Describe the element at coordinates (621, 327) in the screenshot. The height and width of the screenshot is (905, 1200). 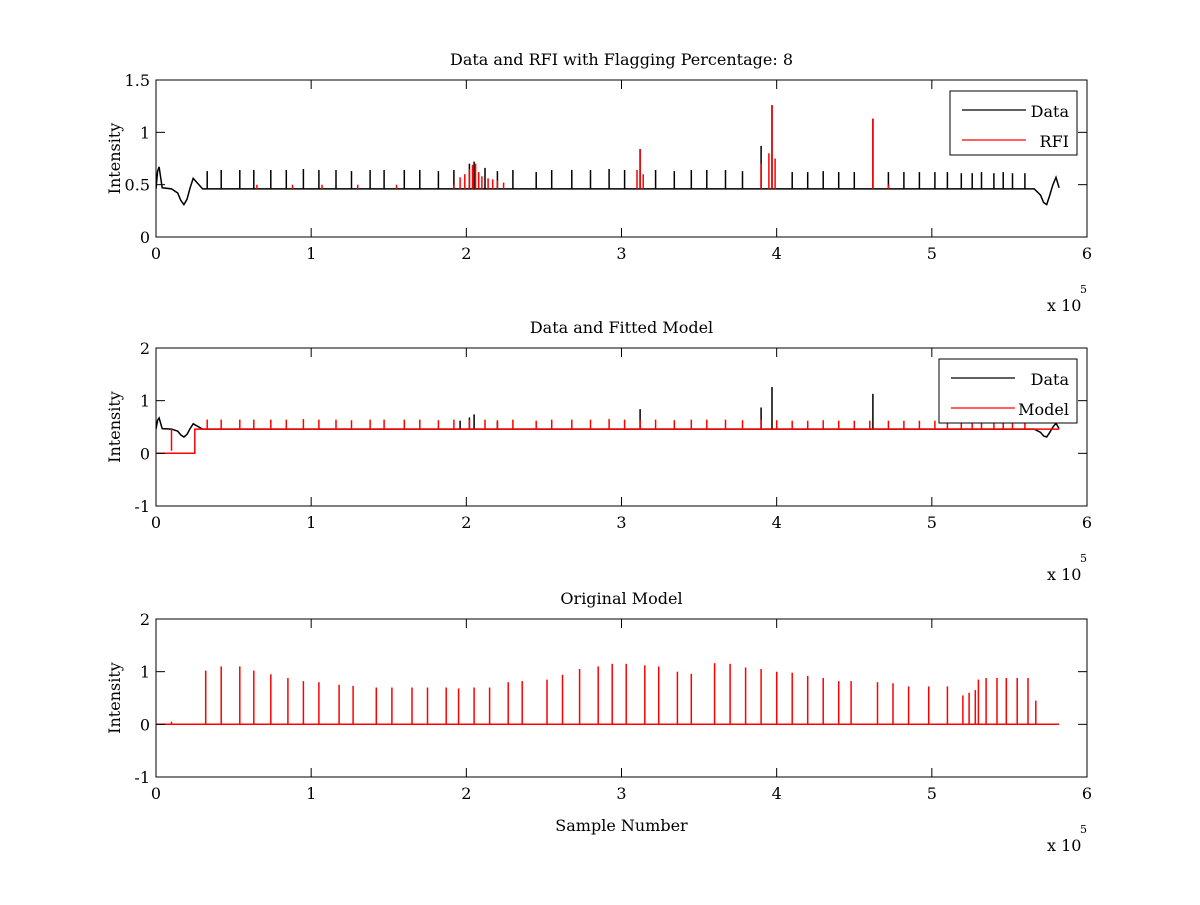
I see `chart-title: Data and Fitted Model` at that location.